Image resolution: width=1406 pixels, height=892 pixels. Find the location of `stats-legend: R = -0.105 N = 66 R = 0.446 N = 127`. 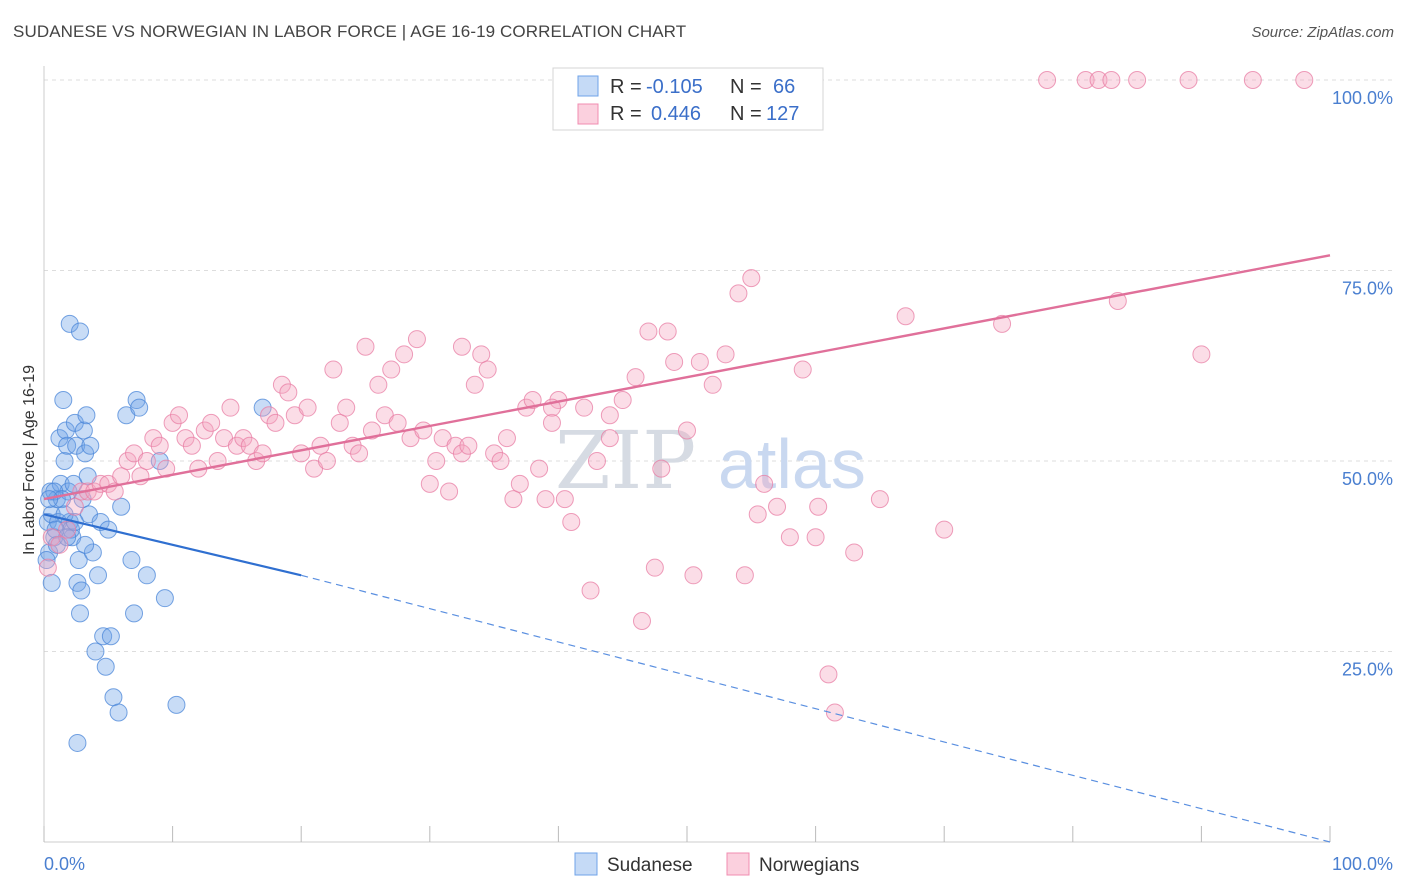

stats-legend: R = -0.105 N = 66 R = 0.446 N = 127 is located at coordinates (688, 99).